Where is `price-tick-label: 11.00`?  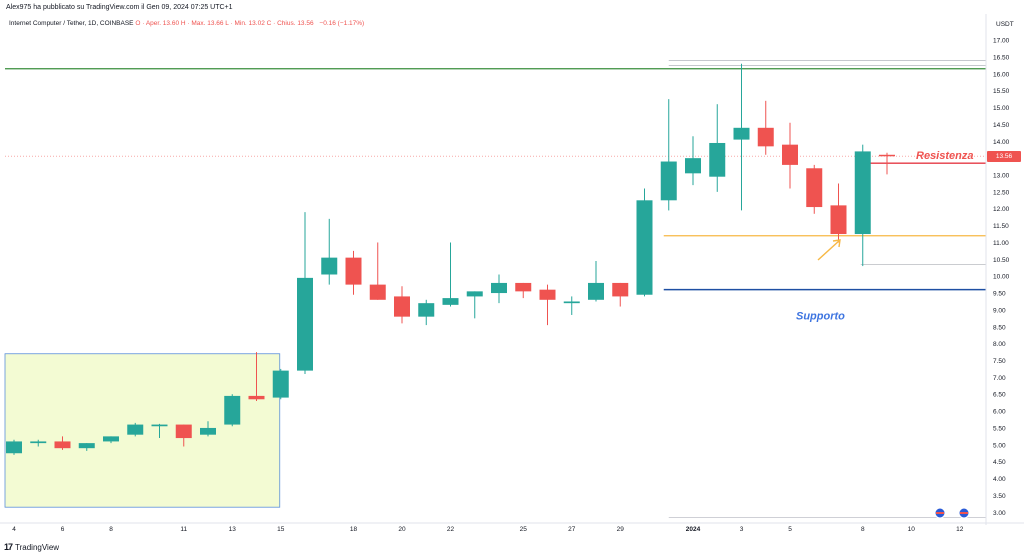
price-tick-label: 11.00 is located at coordinates (1001, 243).